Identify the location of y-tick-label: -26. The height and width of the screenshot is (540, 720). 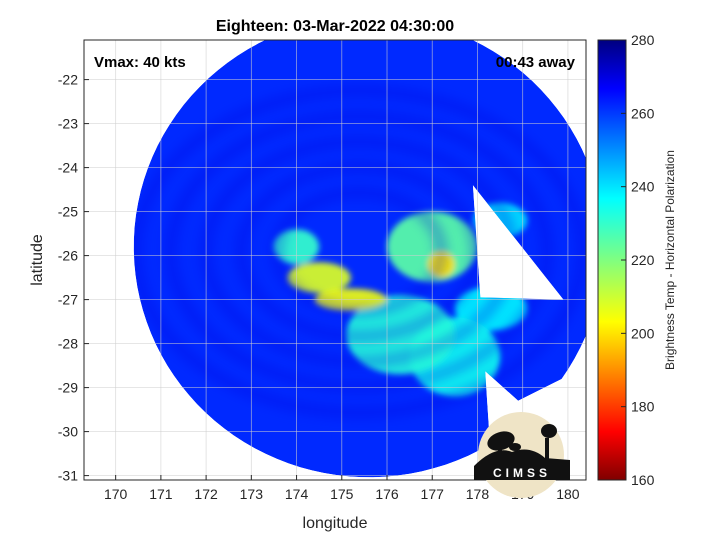
(68, 256).